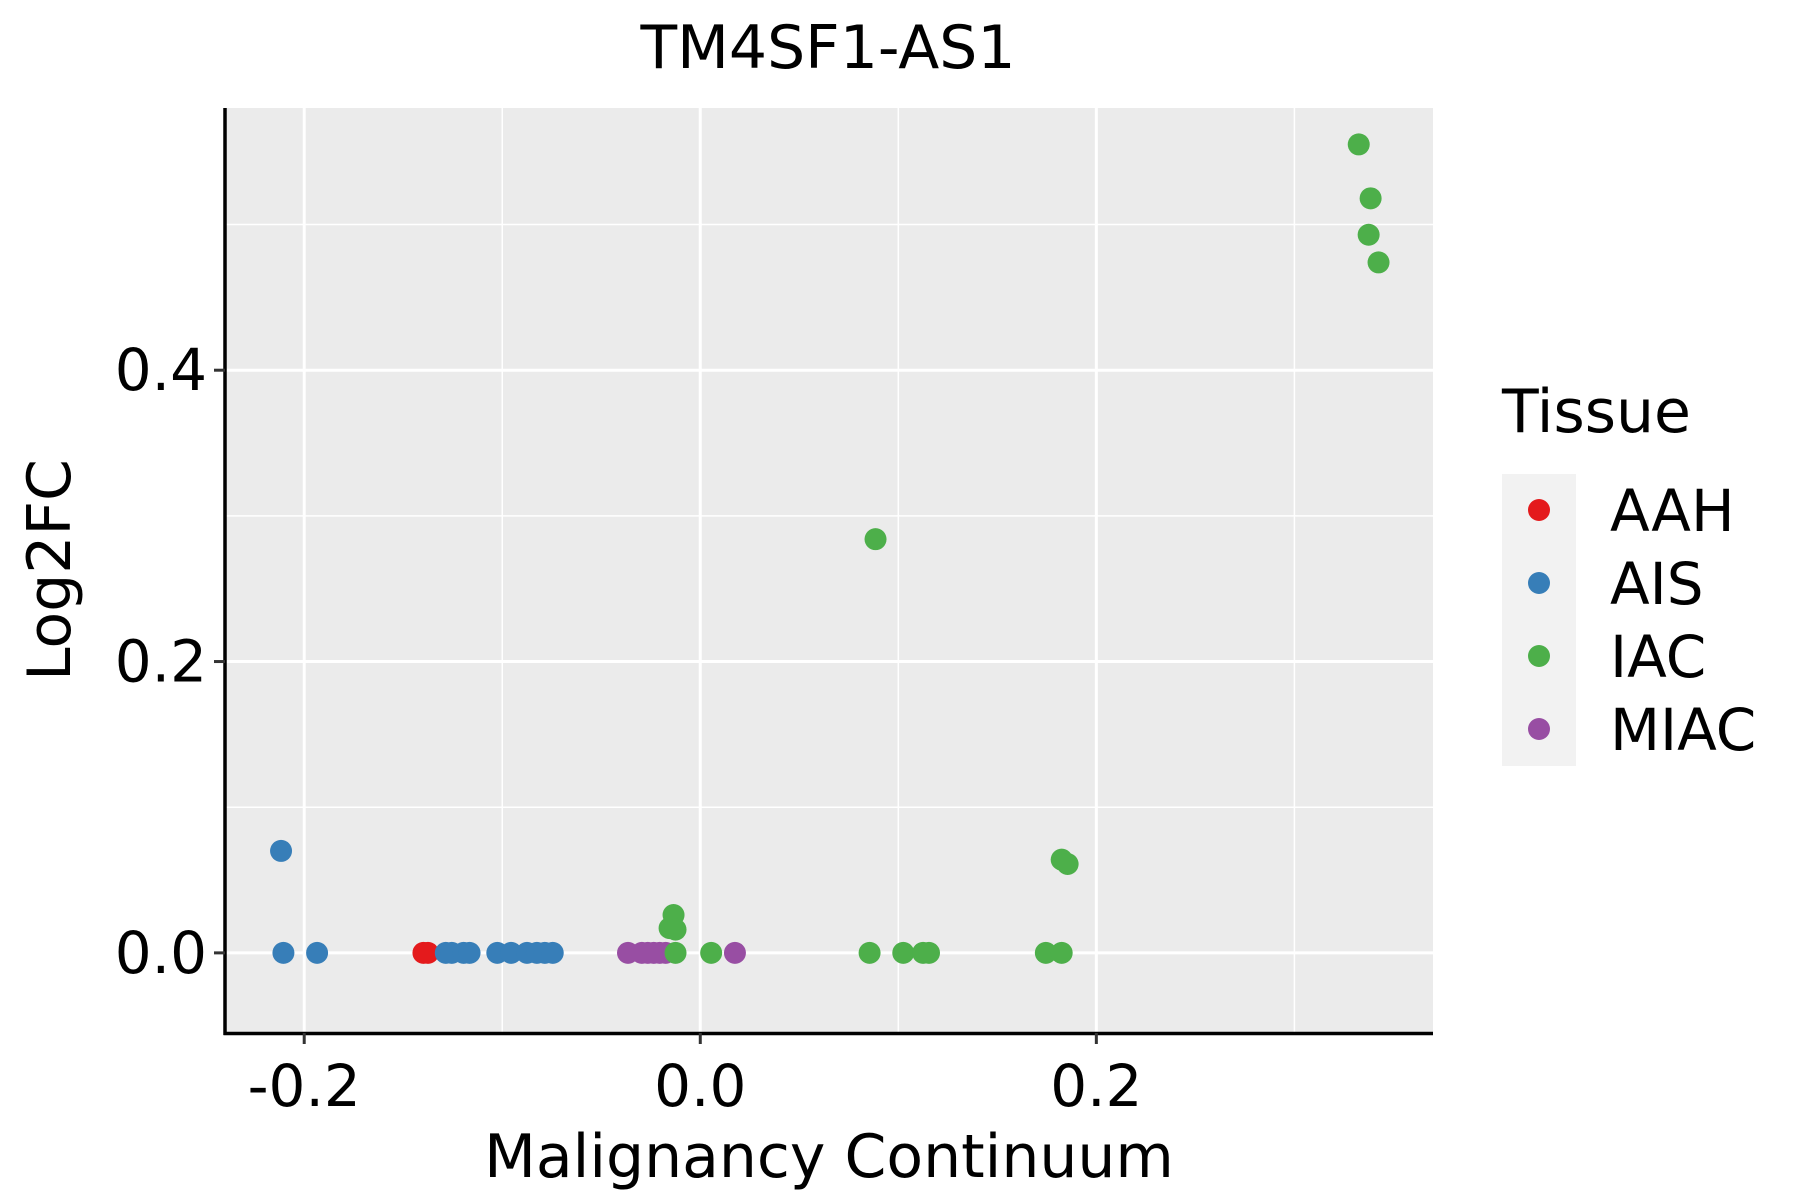 This screenshot has width=1800, height=1200. Describe the element at coordinates (1539, 729) in the screenshot. I see `legend-key-miac` at that location.